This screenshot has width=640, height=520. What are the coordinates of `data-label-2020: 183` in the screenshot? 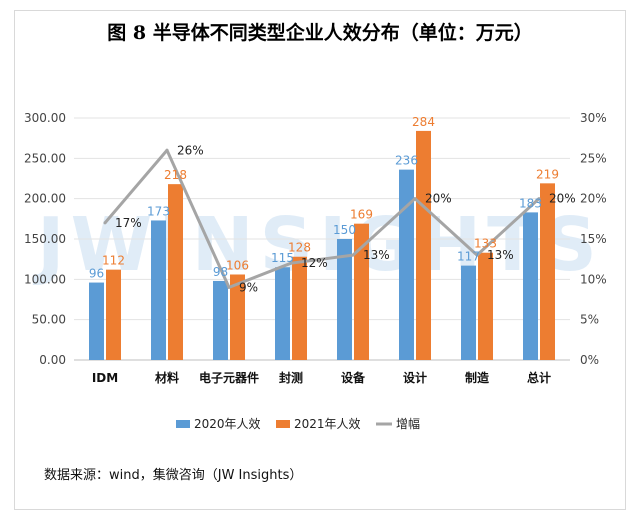 It's located at (530, 203).